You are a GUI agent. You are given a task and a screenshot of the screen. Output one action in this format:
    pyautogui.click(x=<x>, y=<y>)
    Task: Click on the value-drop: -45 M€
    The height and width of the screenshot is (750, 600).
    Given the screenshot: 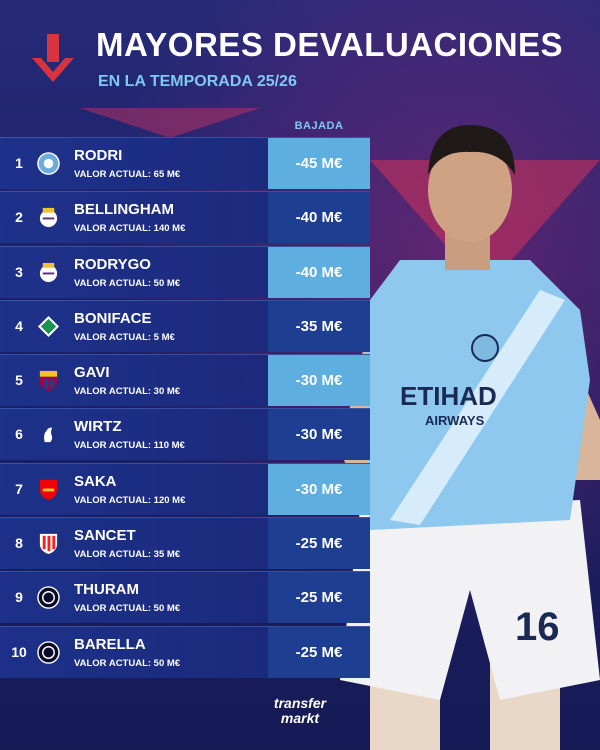 What is the action you would take?
    pyautogui.click(x=319, y=163)
    